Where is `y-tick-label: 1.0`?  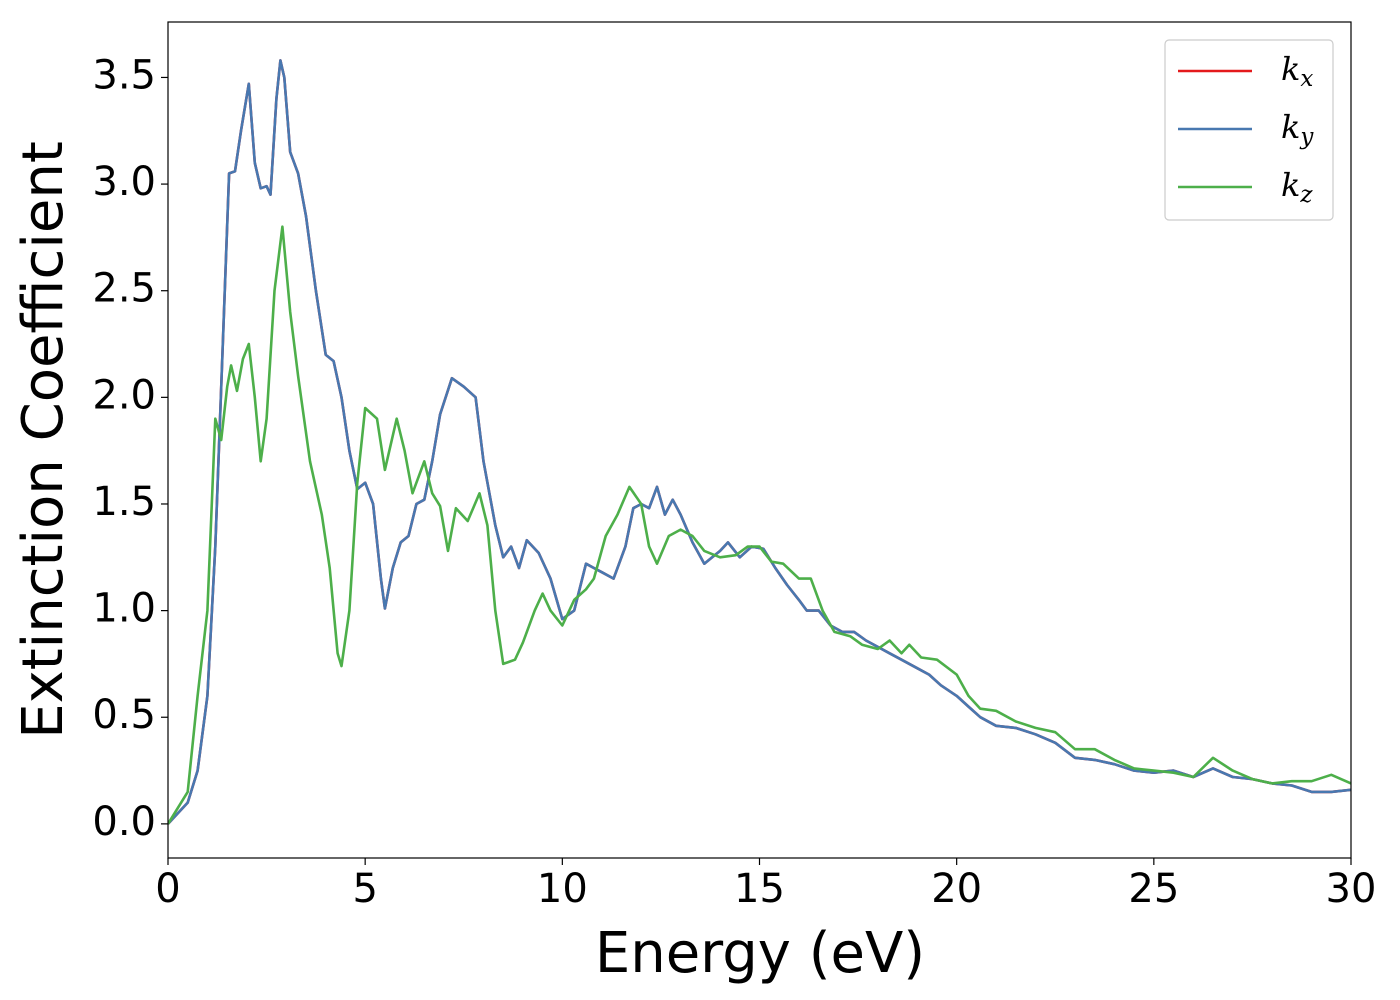
y-tick-label: 1.0 is located at coordinates (124, 609).